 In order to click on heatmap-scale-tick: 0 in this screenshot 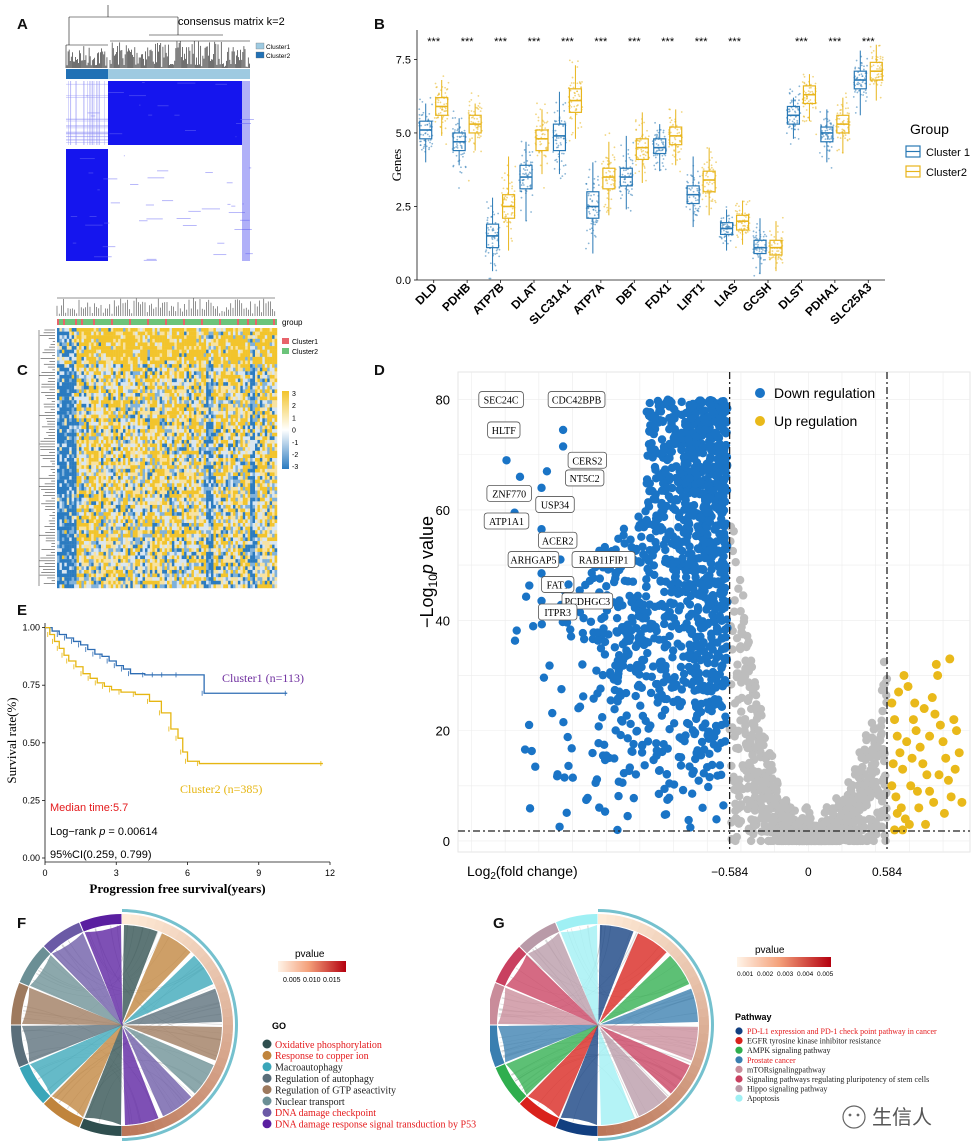, I will do `click(294, 431)`.